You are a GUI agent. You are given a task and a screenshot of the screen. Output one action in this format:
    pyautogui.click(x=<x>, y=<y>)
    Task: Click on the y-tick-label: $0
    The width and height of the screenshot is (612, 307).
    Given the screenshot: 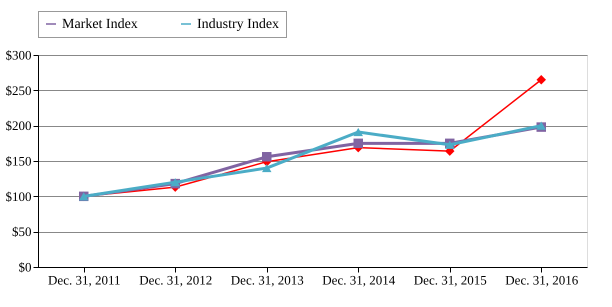 What is the action you would take?
    pyautogui.click(x=25, y=267)
    